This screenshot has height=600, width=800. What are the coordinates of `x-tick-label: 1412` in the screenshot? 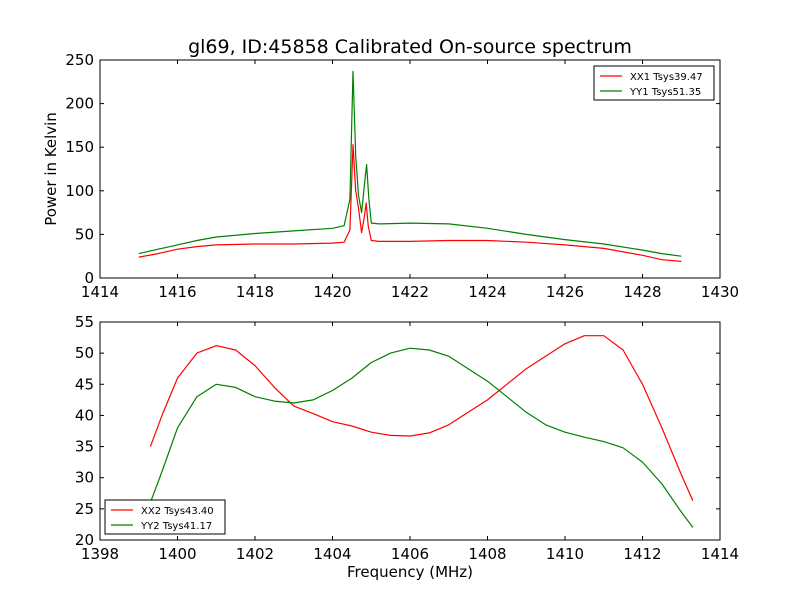 It's located at (642, 554).